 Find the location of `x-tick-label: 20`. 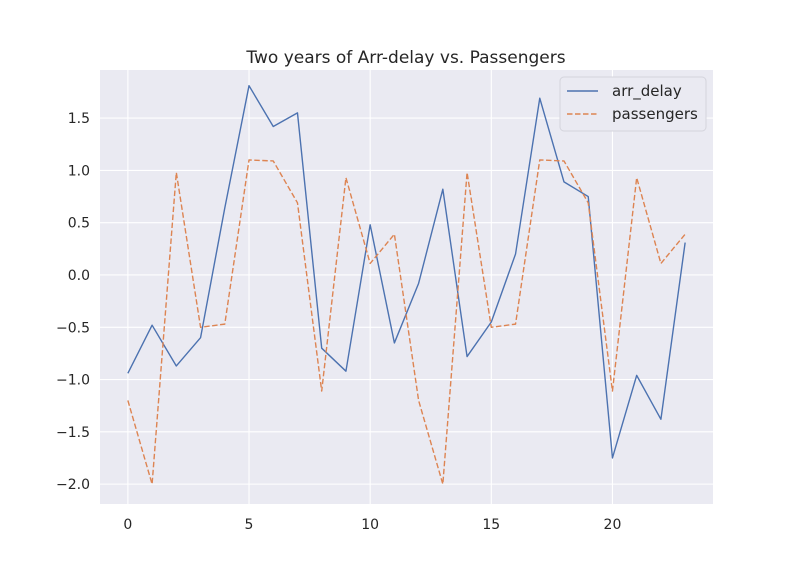

x-tick-label: 20 is located at coordinates (613, 525).